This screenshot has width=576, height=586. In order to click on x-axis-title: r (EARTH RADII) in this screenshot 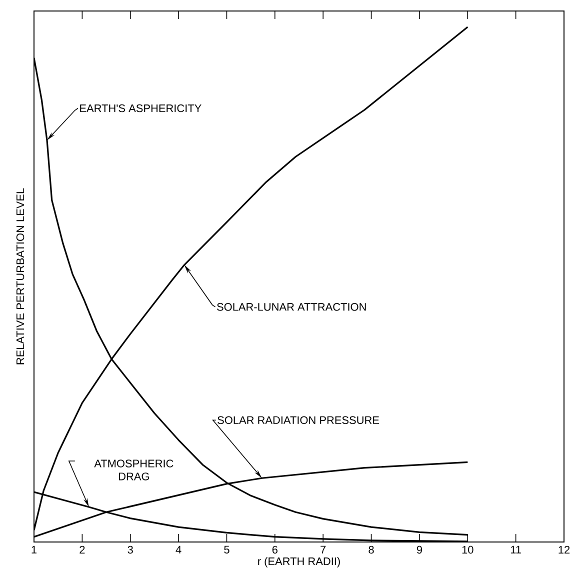, I will do `click(299, 562)`.